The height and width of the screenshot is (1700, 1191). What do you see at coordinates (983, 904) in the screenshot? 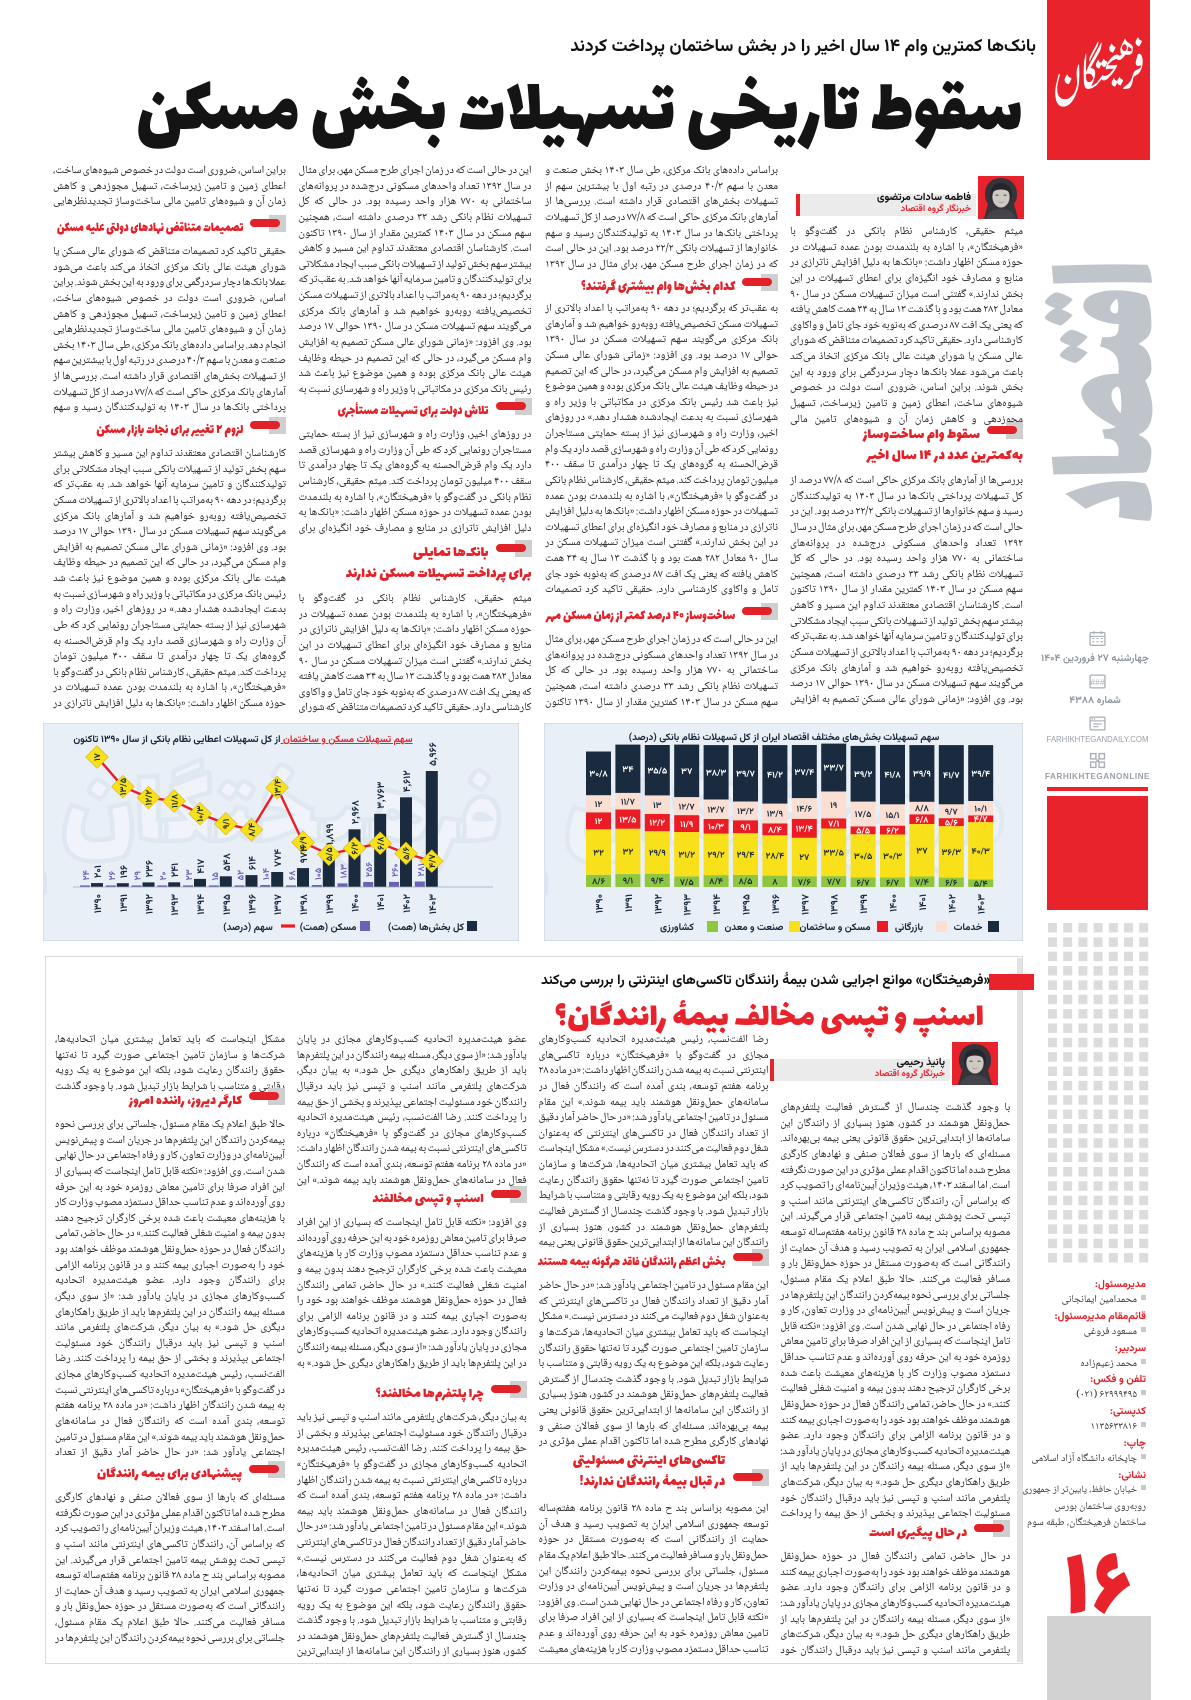
I see `svg-text: ۱۴۰۳` at bounding box center [983, 904].